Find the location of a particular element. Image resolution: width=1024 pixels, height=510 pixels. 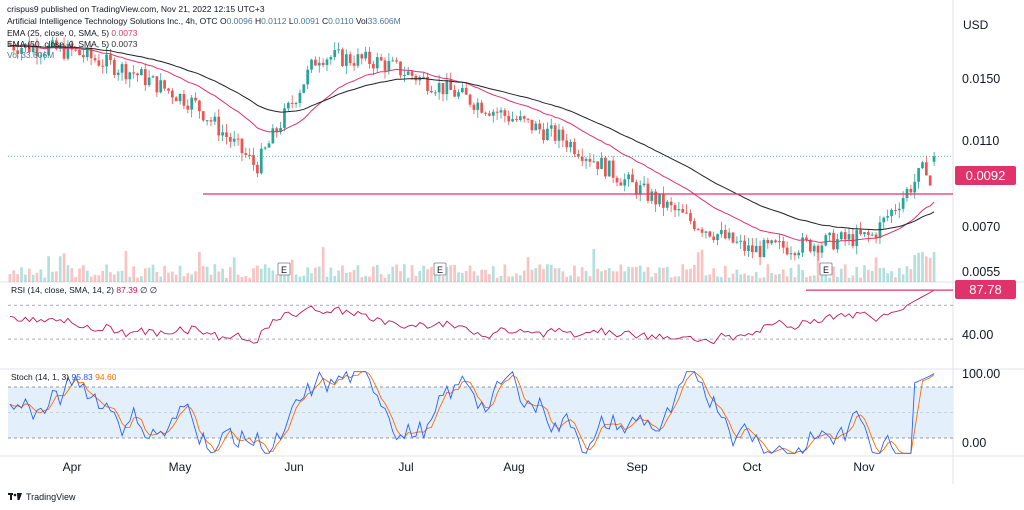

month-label-sep: Sep is located at coordinates (637, 467).